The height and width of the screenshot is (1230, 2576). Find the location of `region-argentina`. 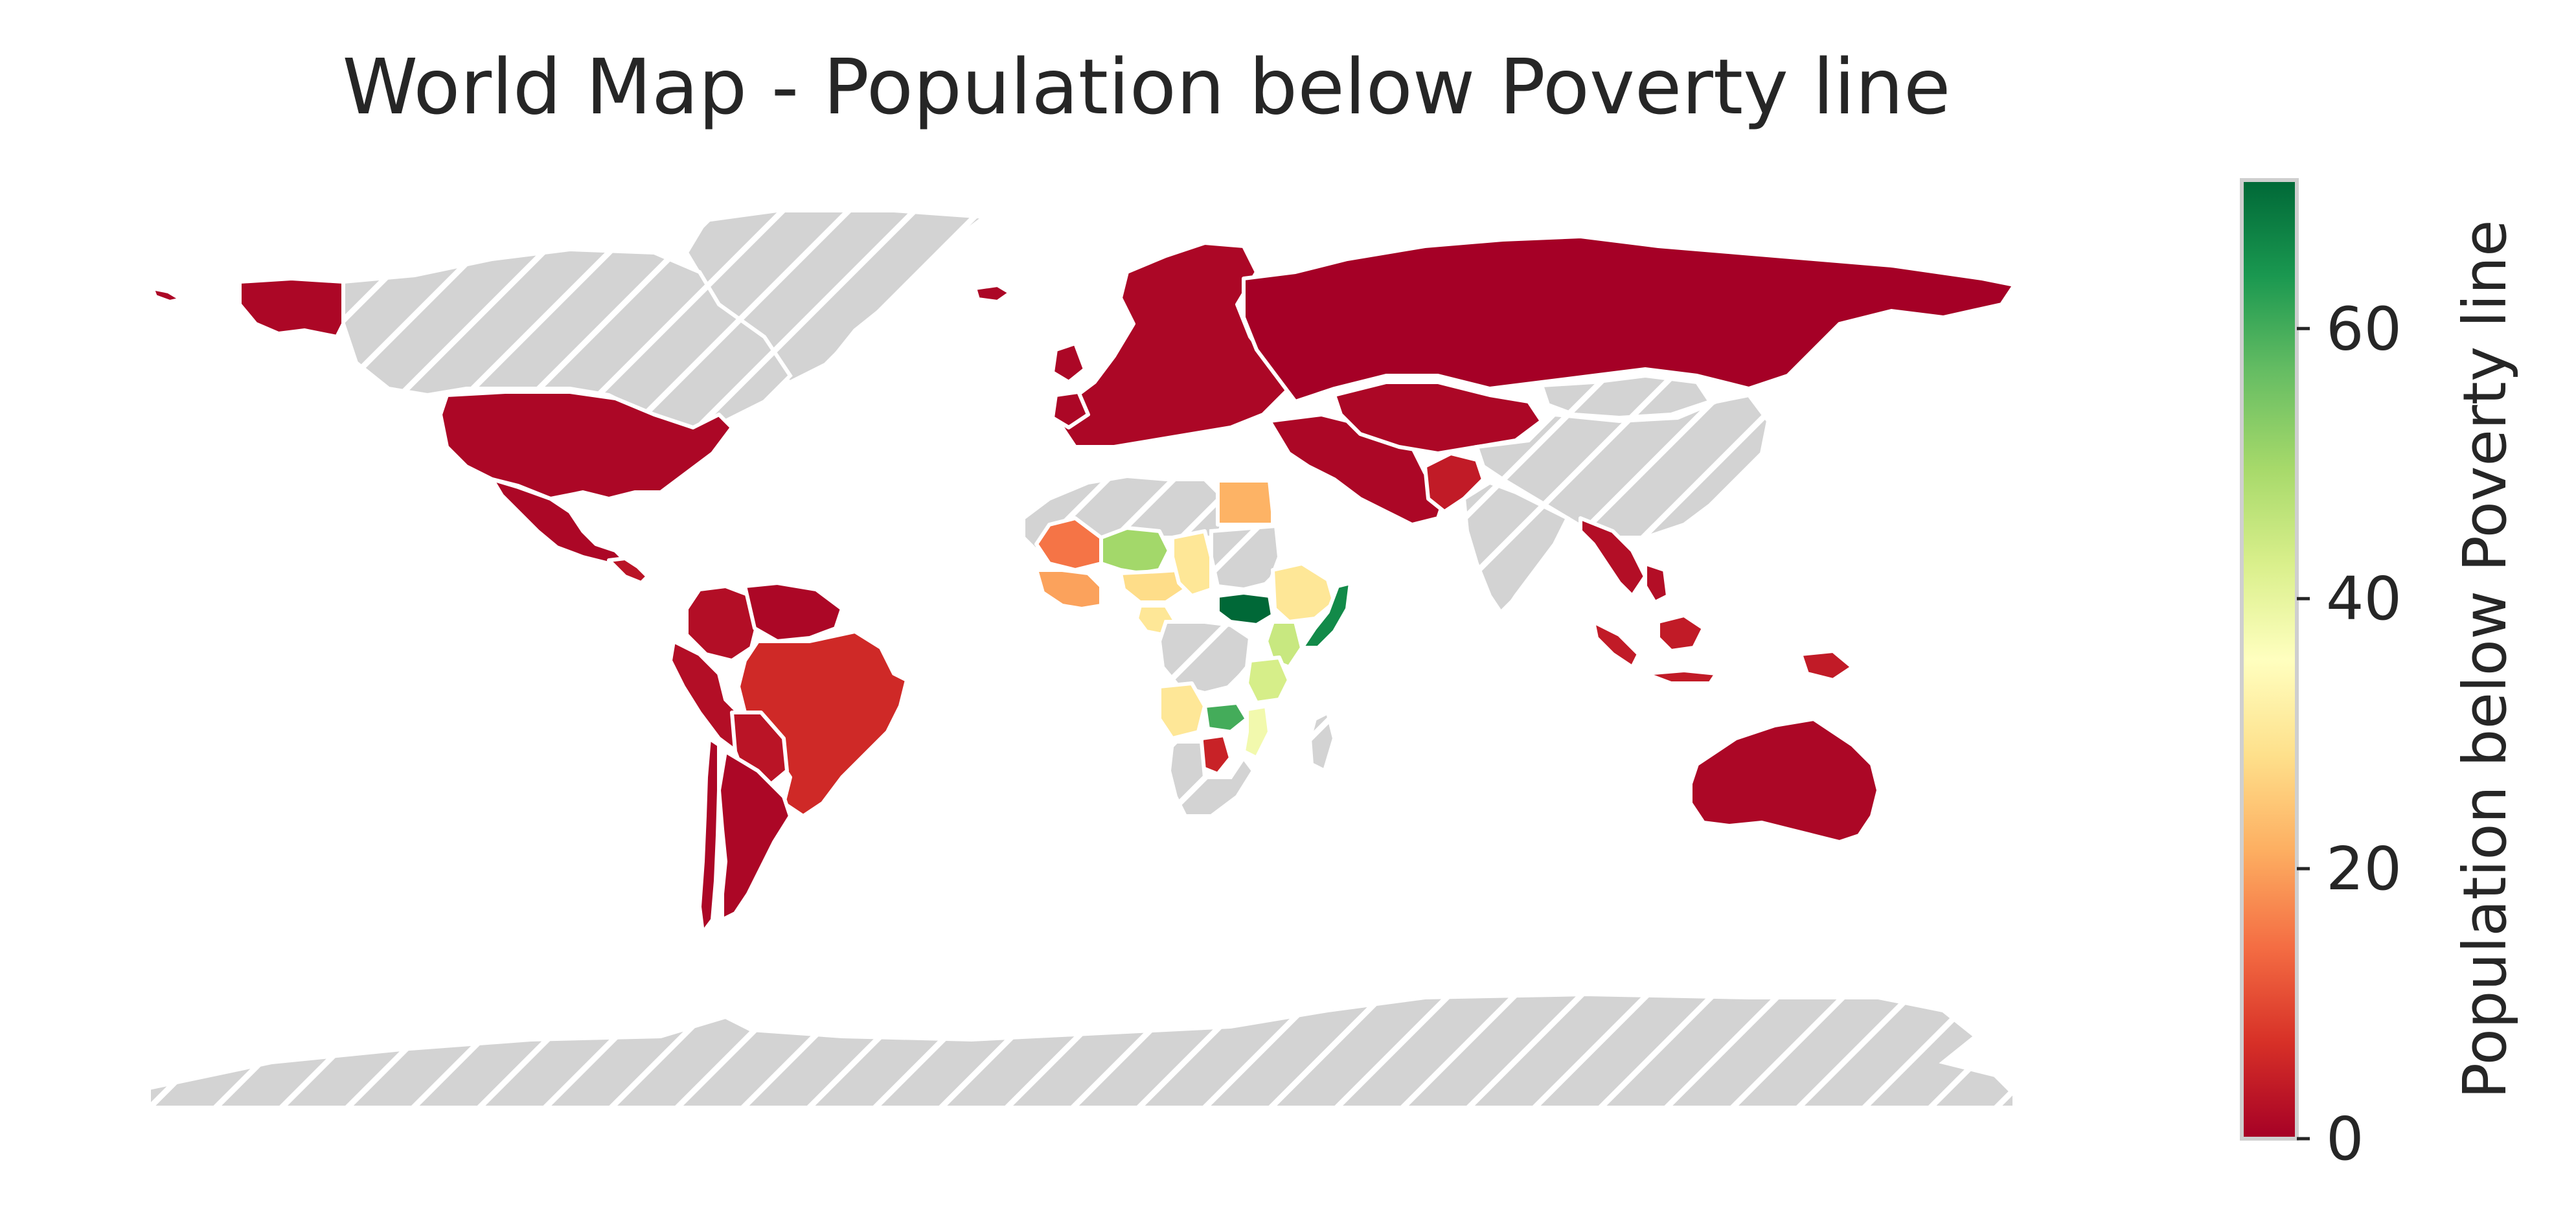

region-argentina is located at coordinates (754, 835).